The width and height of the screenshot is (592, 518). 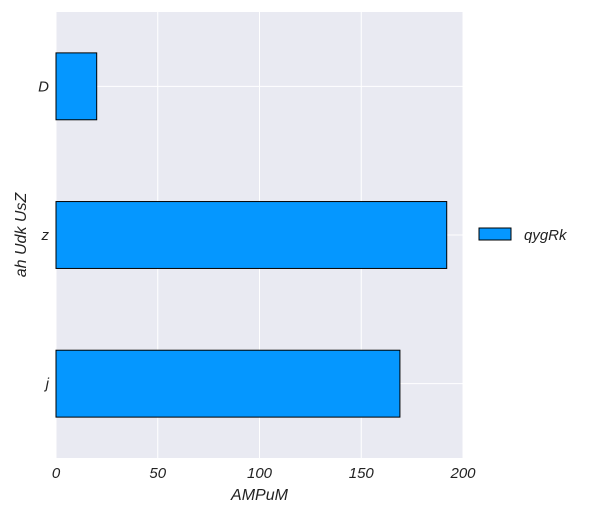 What do you see at coordinates (259, 495) in the screenshot?
I see `x-axis-label: AMPuM` at bounding box center [259, 495].